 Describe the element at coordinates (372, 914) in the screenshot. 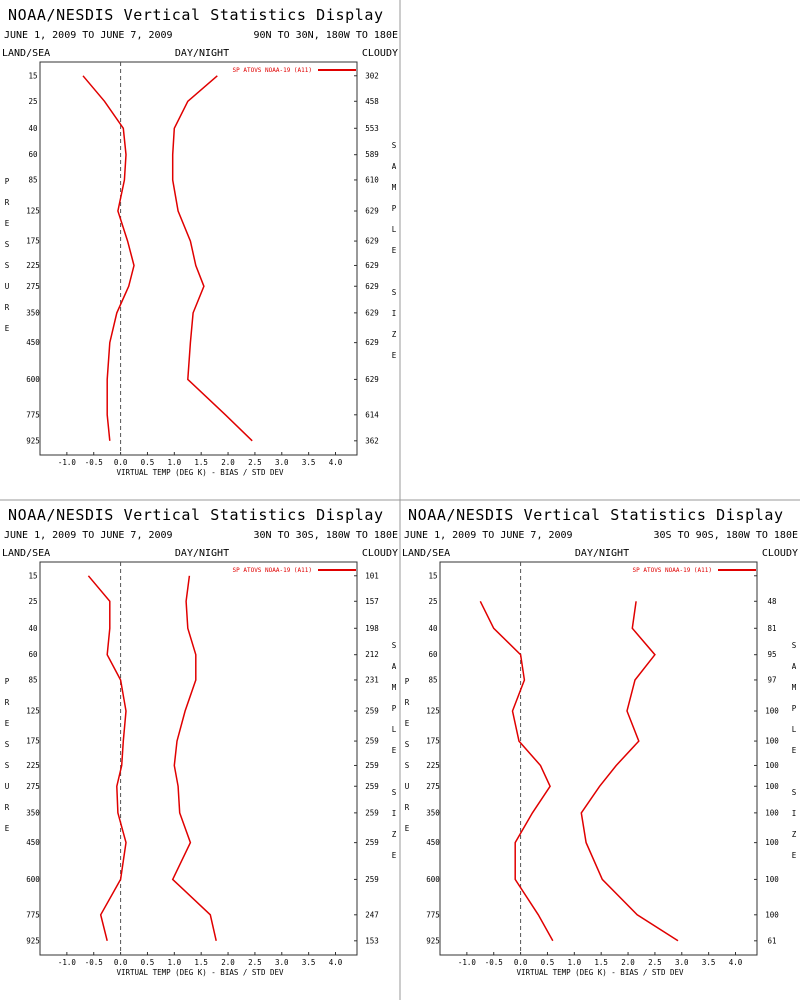

I see `sample-size-label: 247` at that location.